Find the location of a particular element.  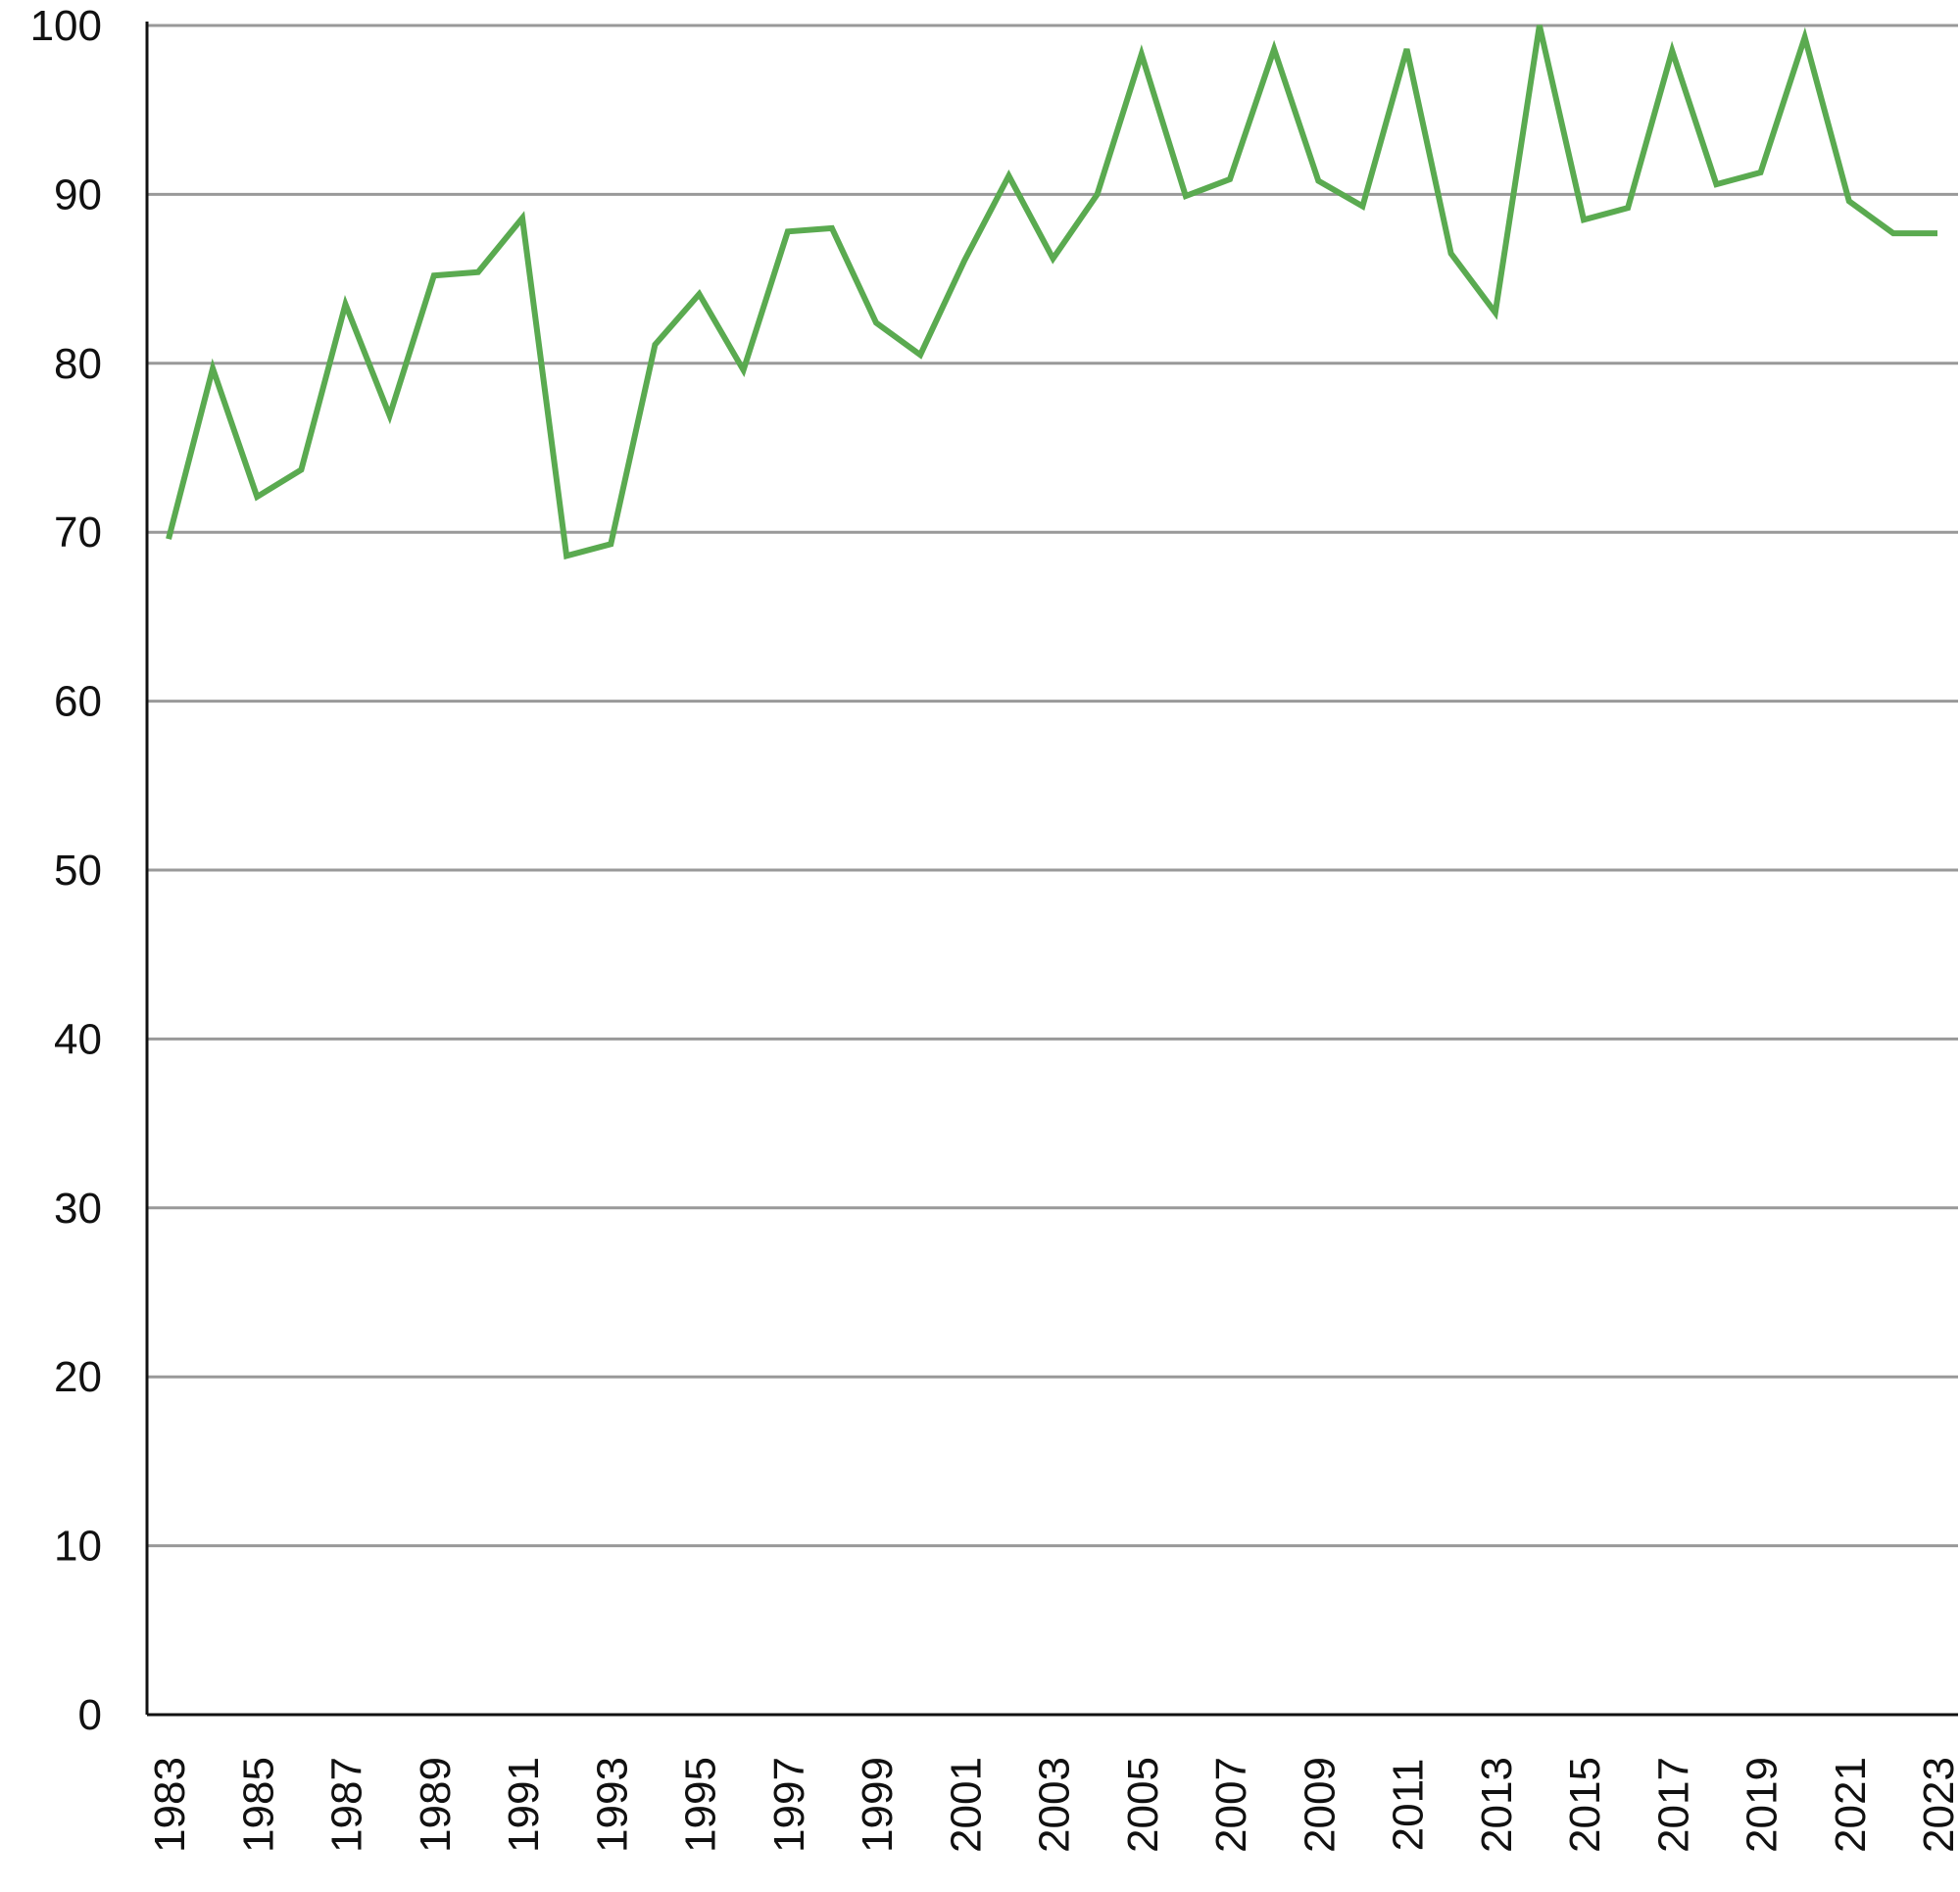

y-tick-label: 70 is located at coordinates (78, 533).